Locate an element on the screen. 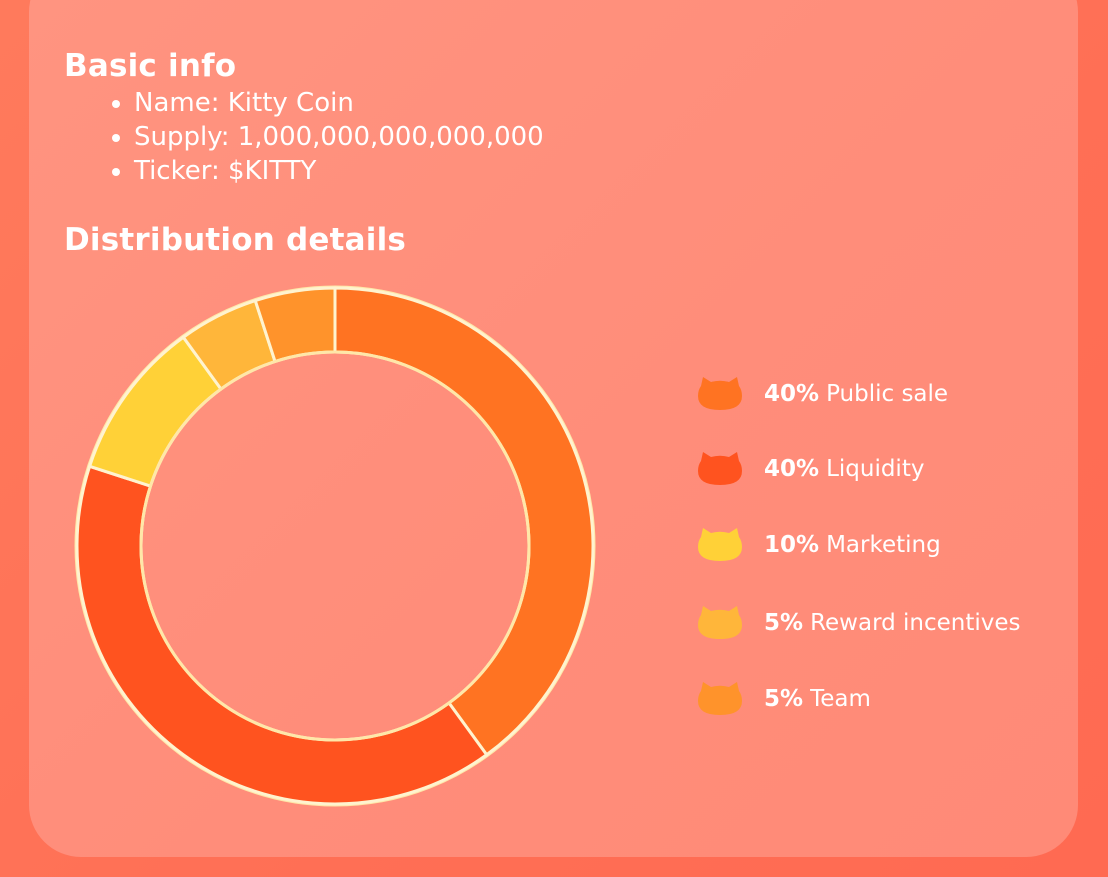  legend-item-public-sale: 40% Public sale is located at coordinates (823, 394).